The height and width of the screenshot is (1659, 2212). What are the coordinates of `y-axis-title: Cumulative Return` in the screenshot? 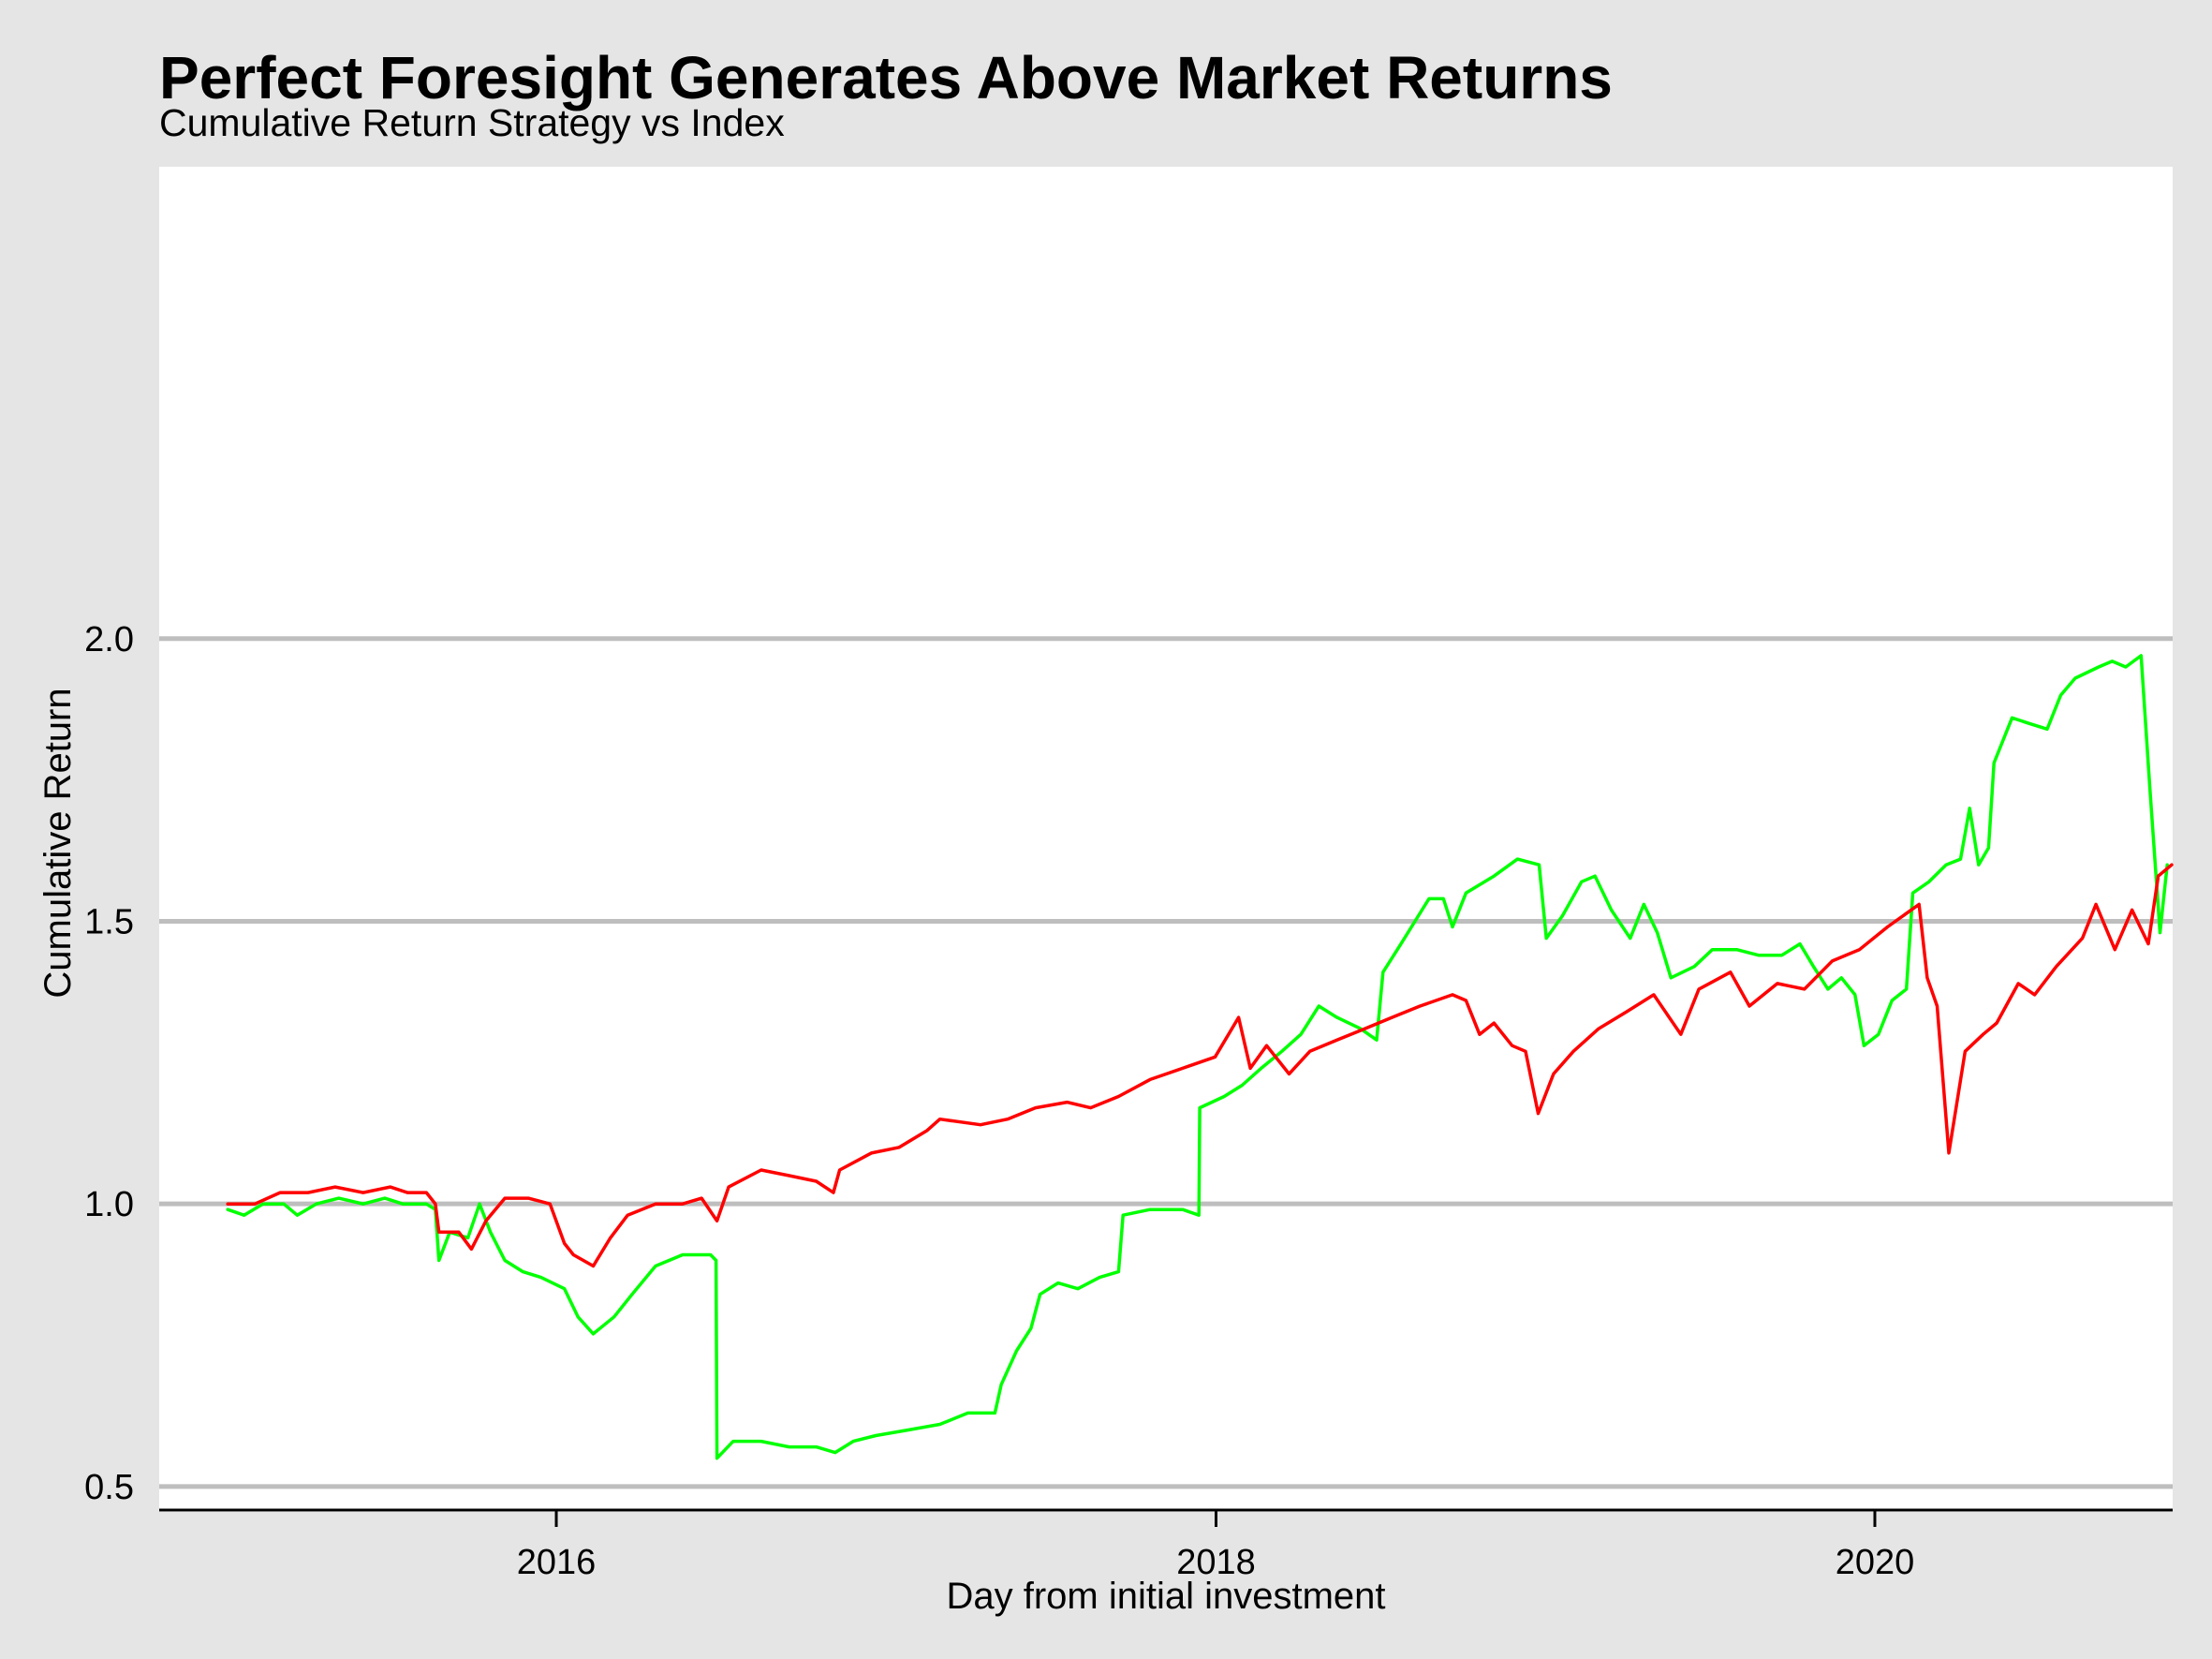 It's located at (58, 843).